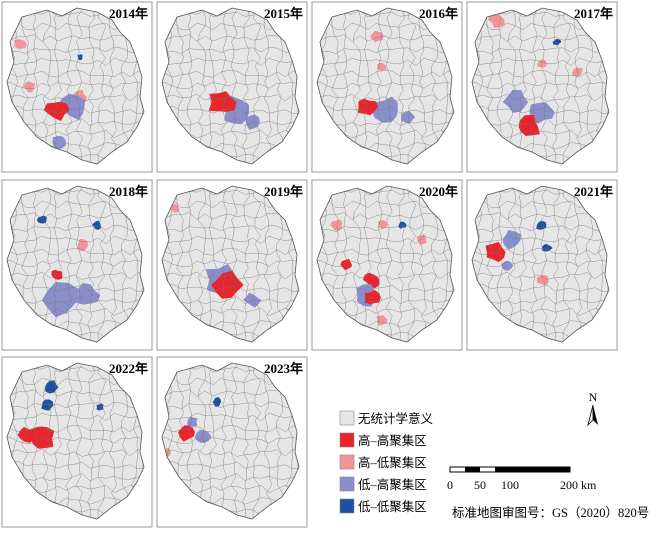 The width and height of the screenshot is (650, 534). What do you see at coordinates (392, 440) in the screenshot?
I see `legend-label: 高–高聚集区` at bounding box center [392, 440].